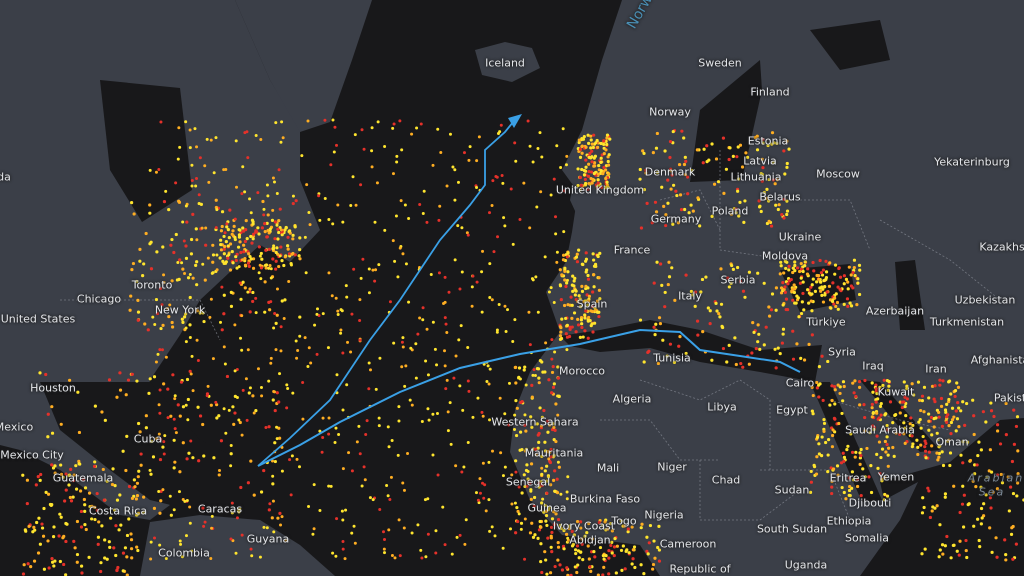 The width and height of the screenshot is (1024, 576). What do you see at coordinates (554, 453) in the screenshot?
I see `place-label-mauritania: Mauritania` at bounding box center [554, 453].